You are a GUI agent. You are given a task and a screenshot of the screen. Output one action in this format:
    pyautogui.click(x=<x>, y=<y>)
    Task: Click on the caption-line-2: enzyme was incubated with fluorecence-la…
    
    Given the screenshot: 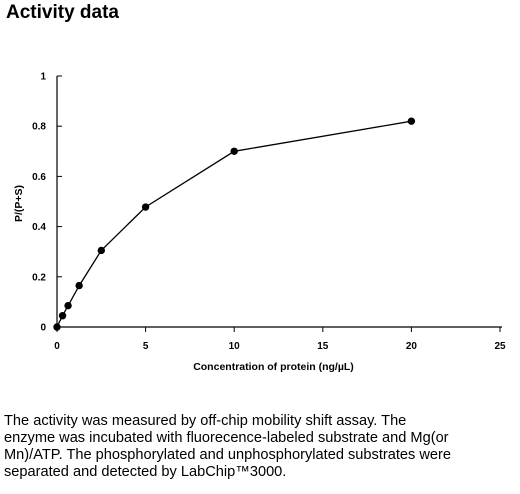 What is the action you would take?
    pyautogui.click(x=226, y=438)
    